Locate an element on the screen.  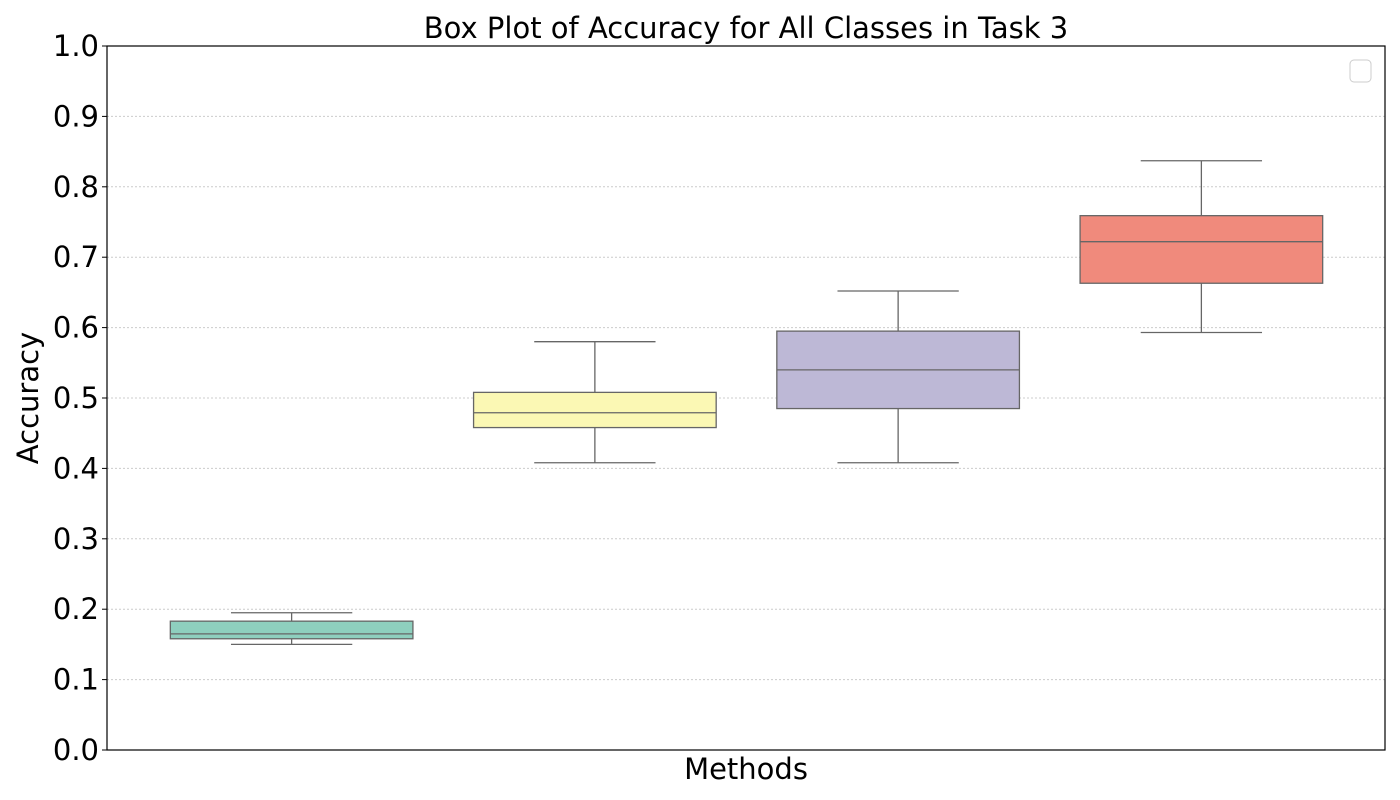
legend-box is located at coordinates (1360, 71).